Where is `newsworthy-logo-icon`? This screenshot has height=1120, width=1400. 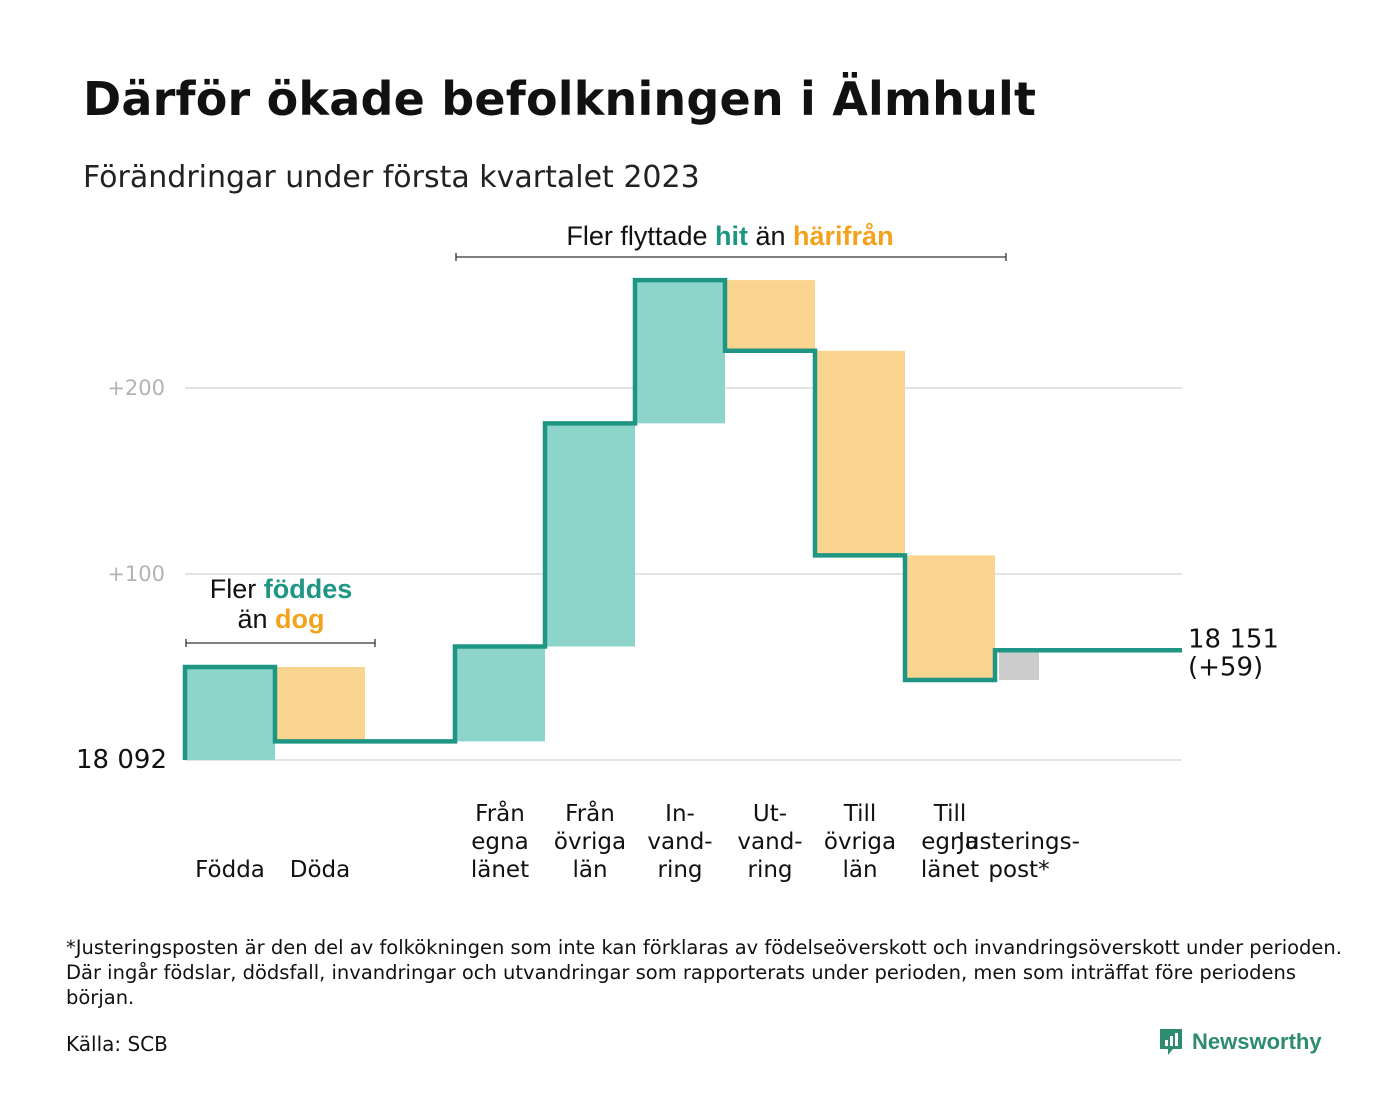
newsworthy-logo-icon is located at coordinates (1171, 1042).